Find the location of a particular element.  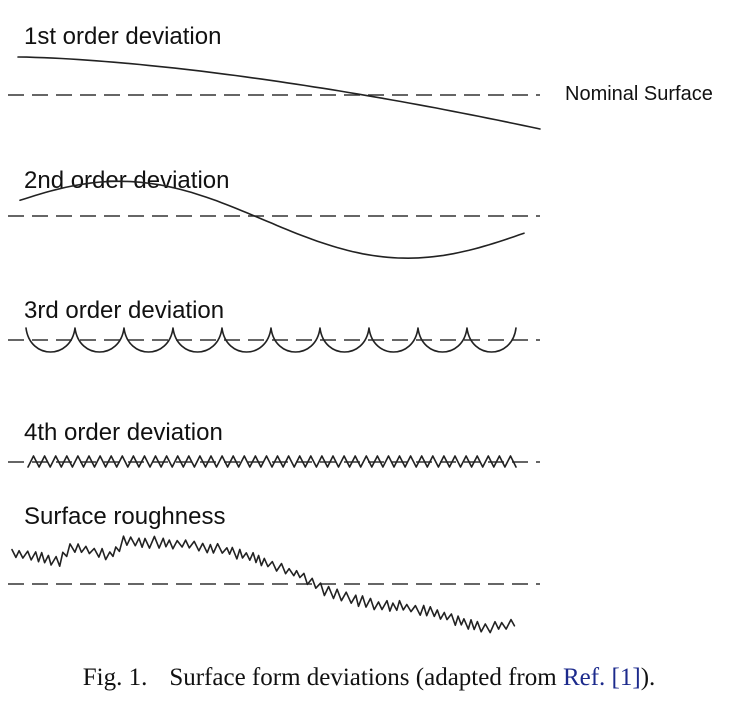

label-4th-order: 4th order deviation is located at coordinates (123, 432).